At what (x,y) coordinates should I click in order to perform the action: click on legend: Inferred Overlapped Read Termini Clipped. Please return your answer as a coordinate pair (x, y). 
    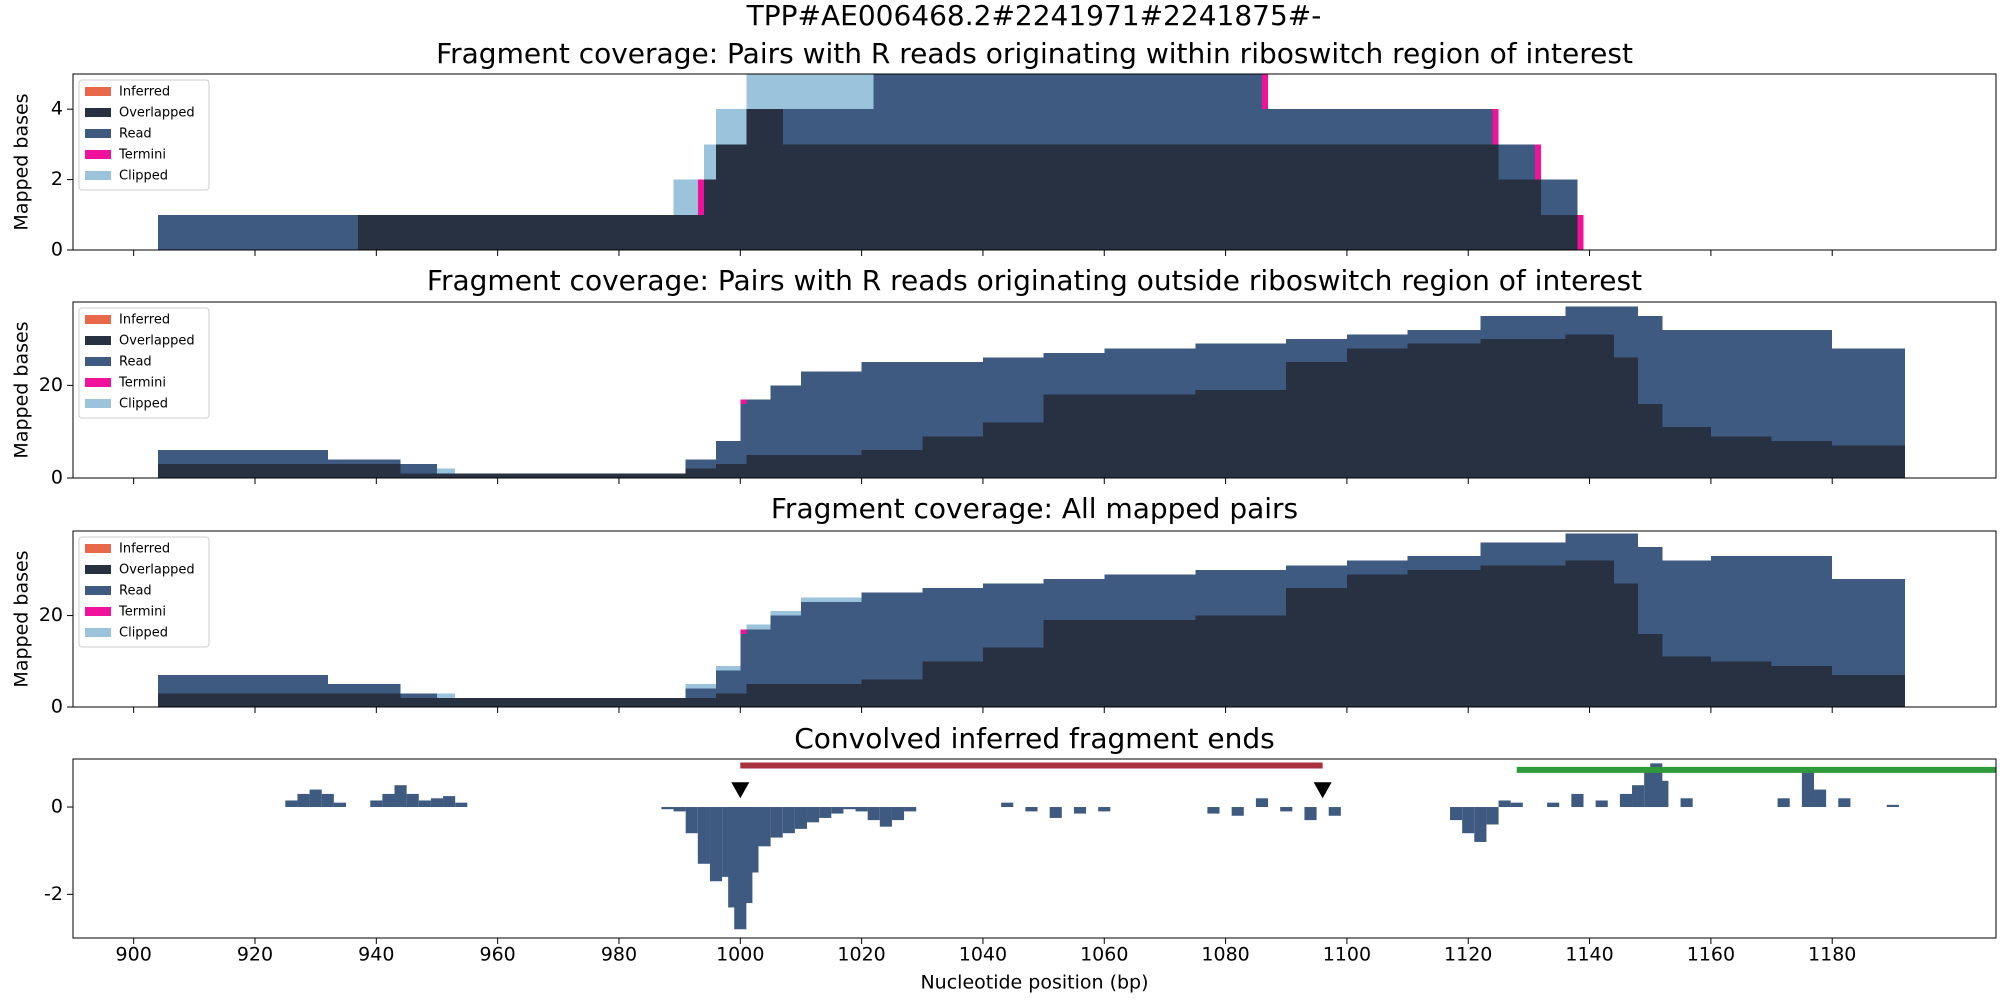
    Looking at the image, I should click on (144, 135).